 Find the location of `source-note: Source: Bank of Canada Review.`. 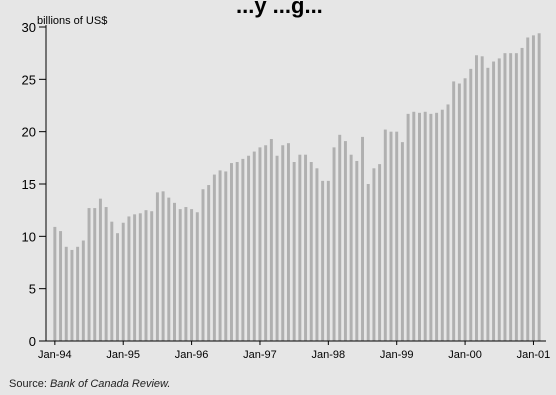

source-note: Source: Bank of Canada Review. is located at coordinates (89, 384).